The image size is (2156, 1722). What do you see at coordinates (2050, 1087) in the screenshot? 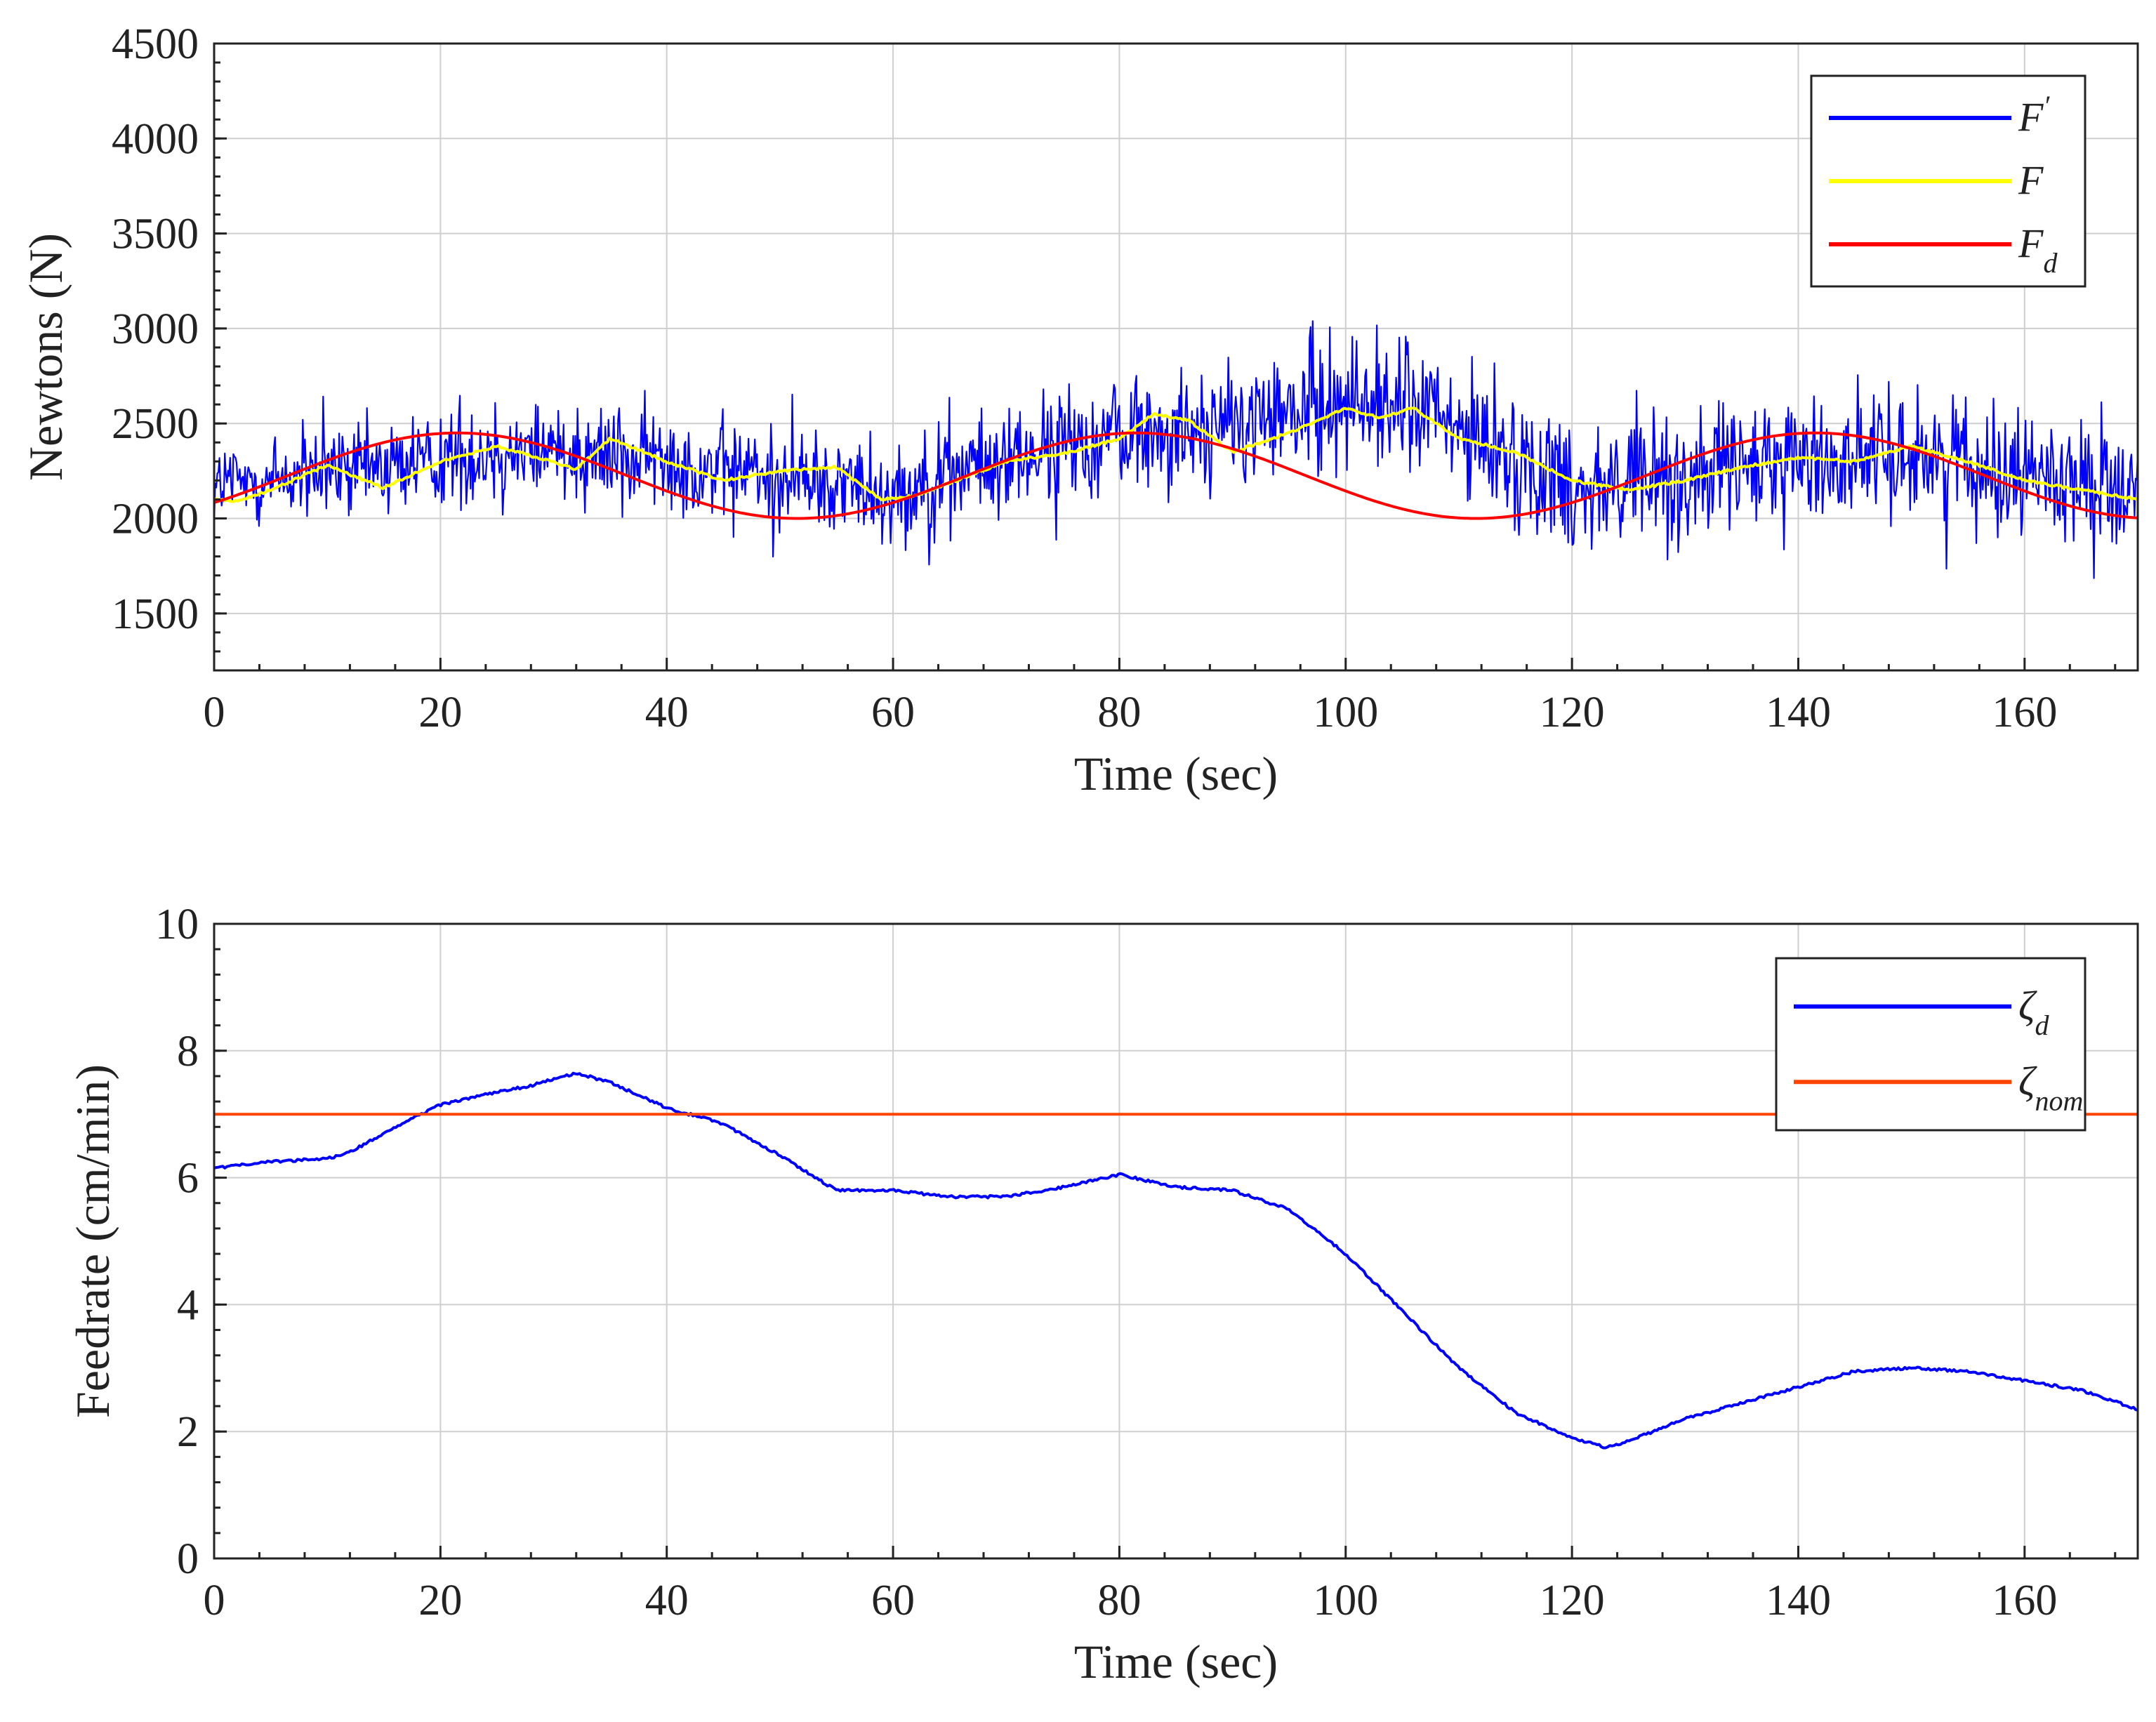
I see `legend-label: ζnom` at bounding box center [2050, 1087].